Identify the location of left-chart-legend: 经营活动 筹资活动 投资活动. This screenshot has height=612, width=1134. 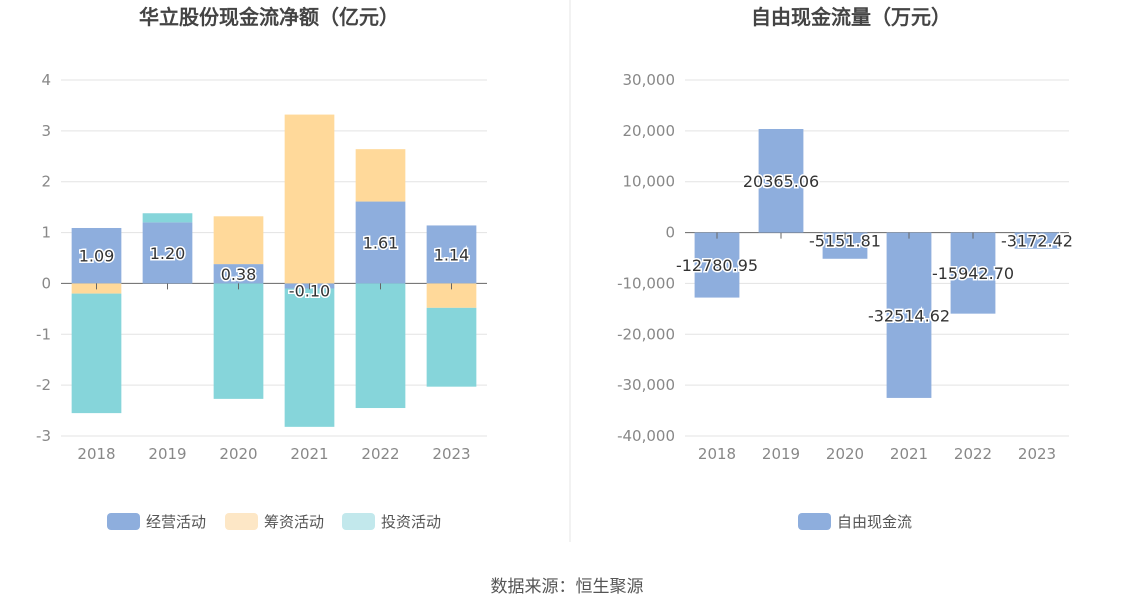
(274, 522).